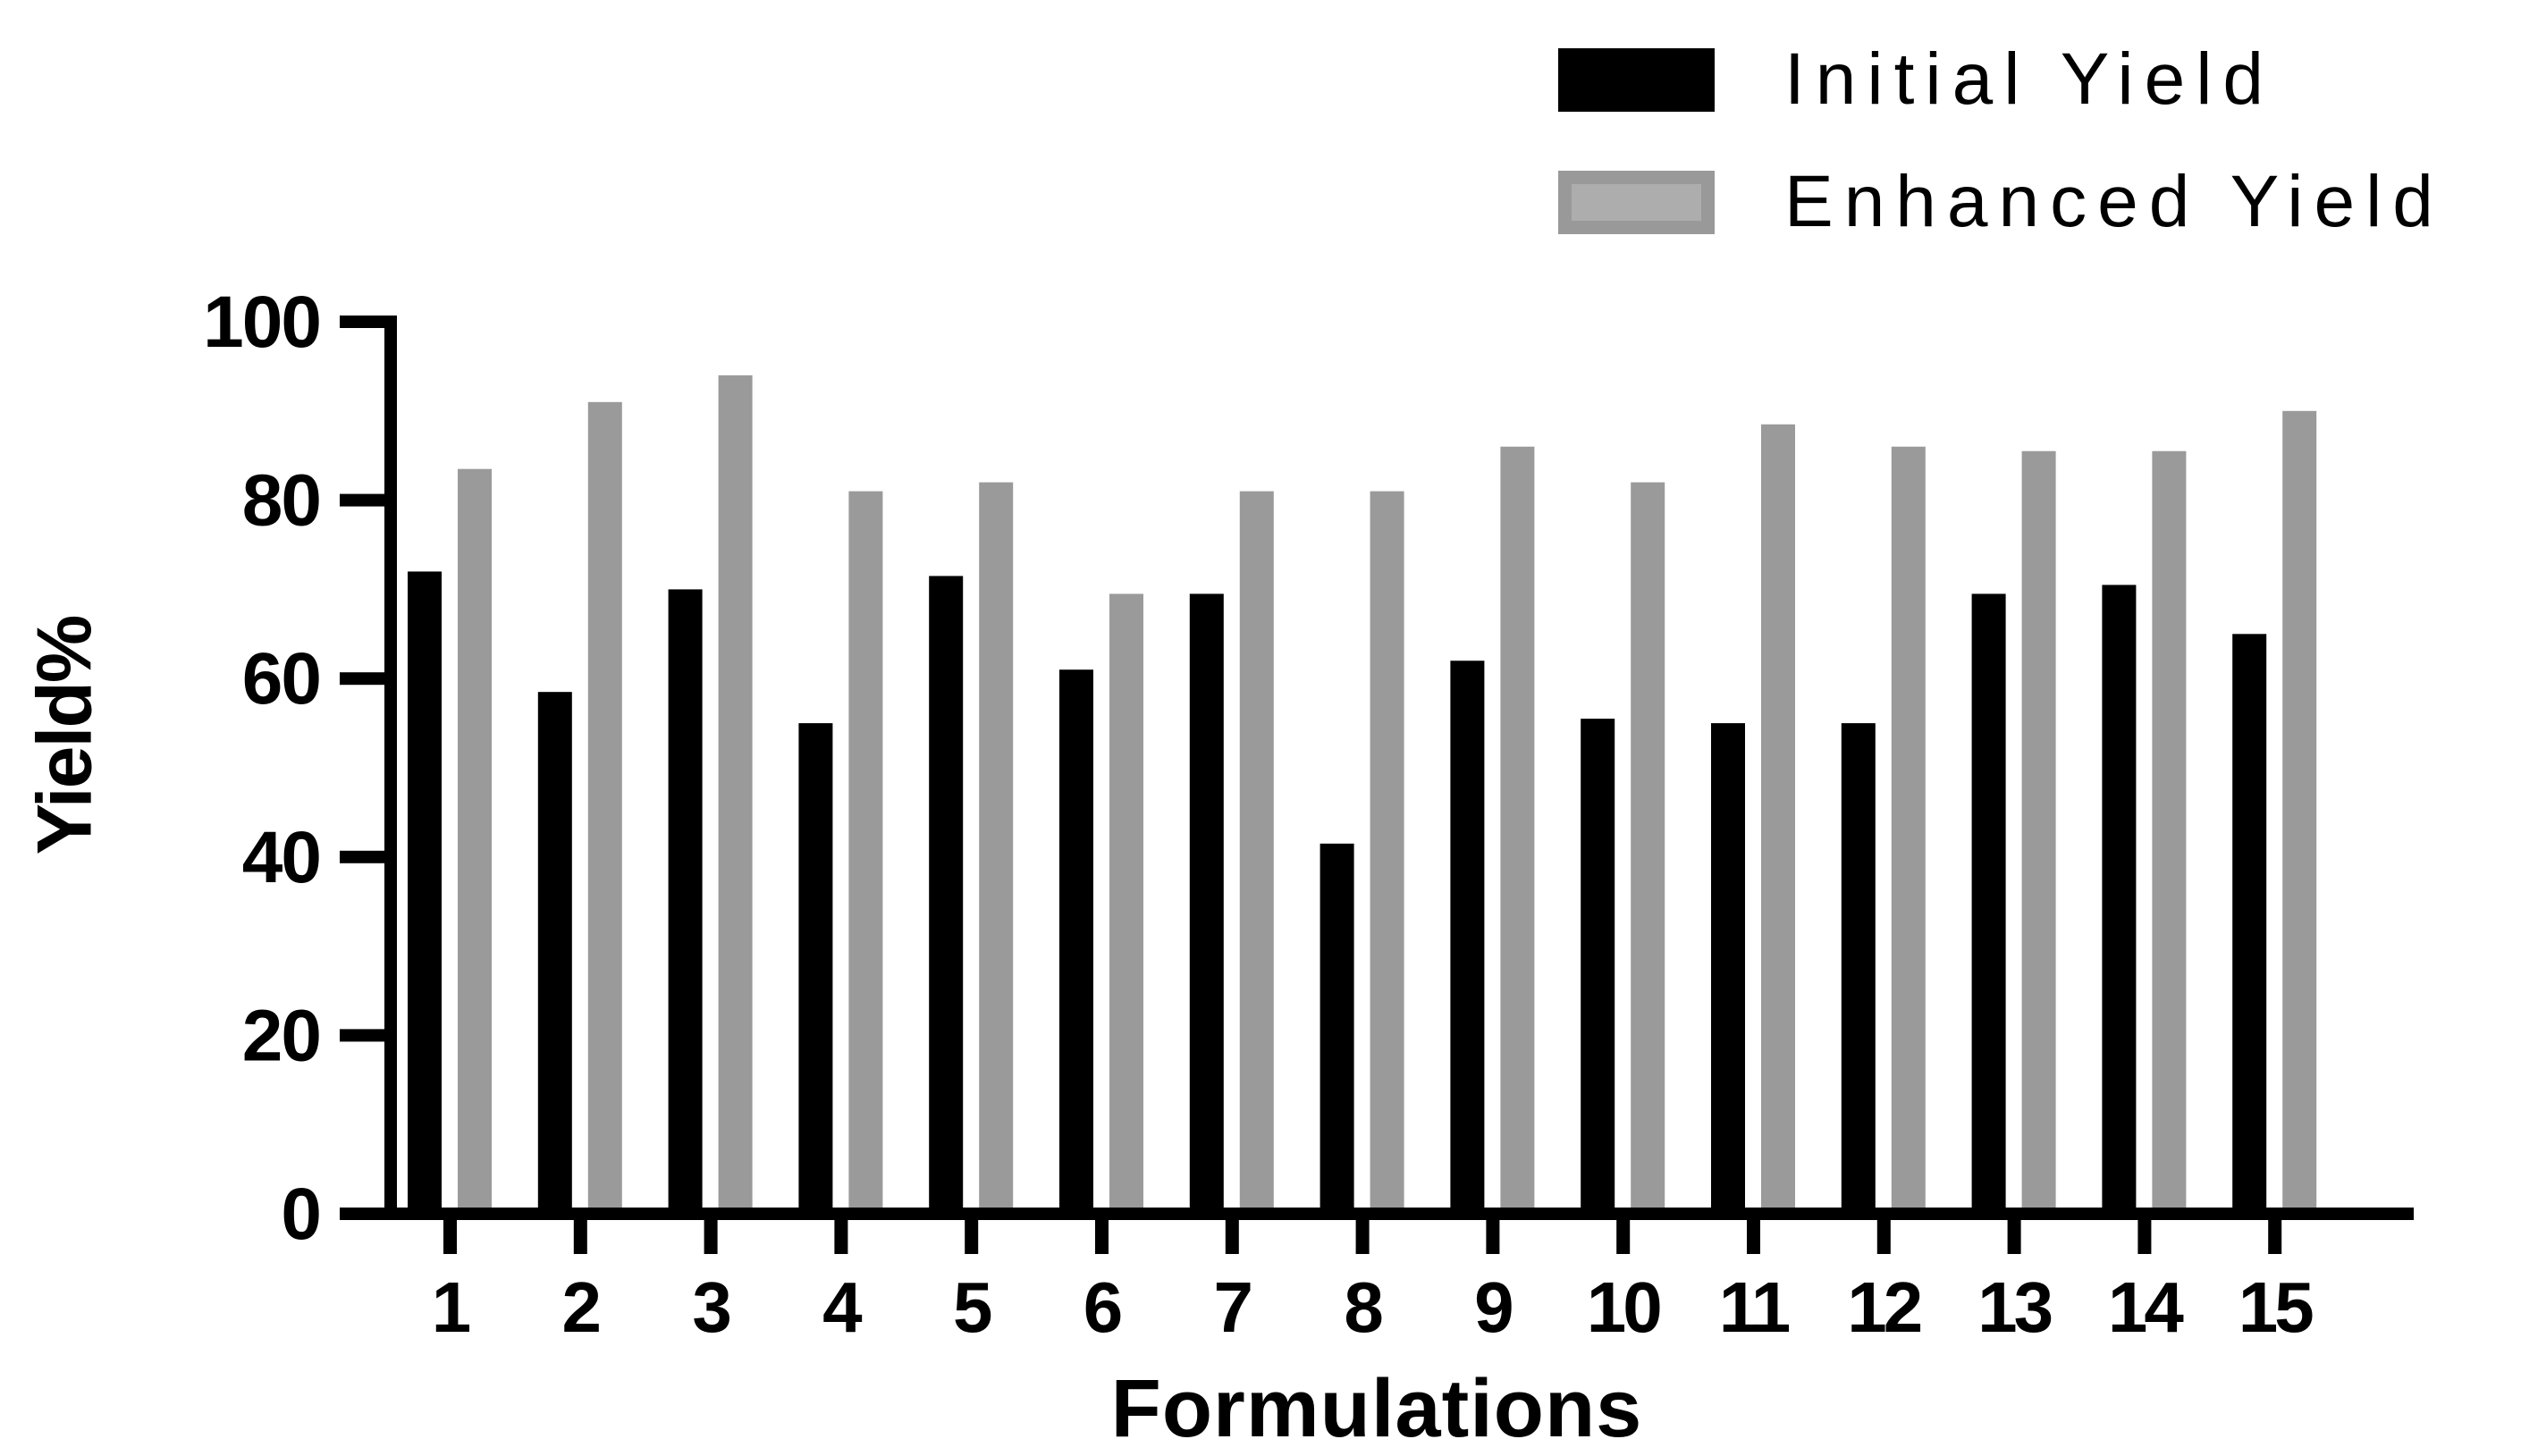  I want to click on y-tick-label-40: 40, so click(281, 858).